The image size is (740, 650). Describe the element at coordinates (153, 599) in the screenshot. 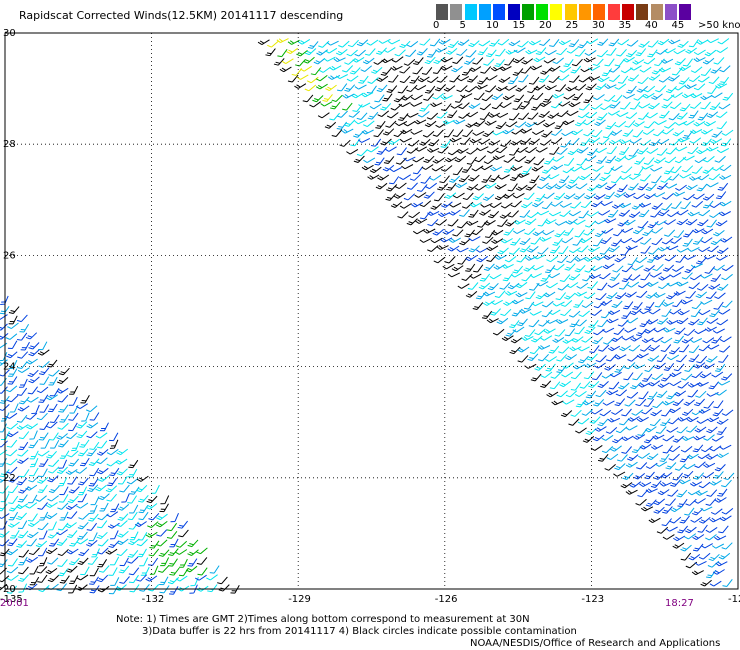

I see `lon-tick-label: -132` at that location.